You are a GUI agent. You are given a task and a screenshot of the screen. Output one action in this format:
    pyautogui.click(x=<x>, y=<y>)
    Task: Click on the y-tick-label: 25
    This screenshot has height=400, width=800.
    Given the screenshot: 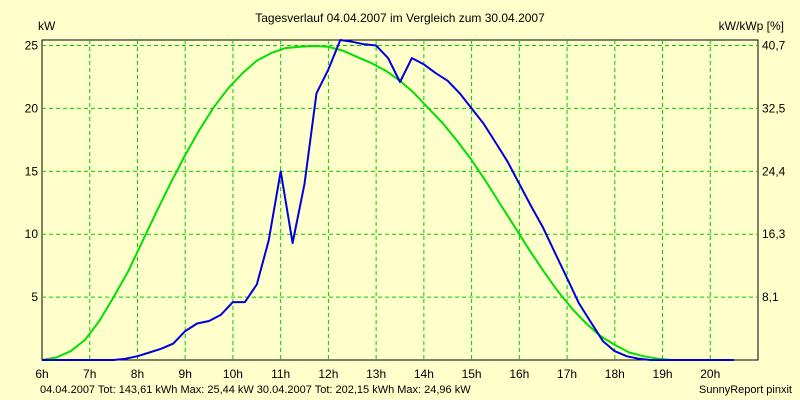 What is the action you would take?
    pyautogui.click(x=32, y=46)
    